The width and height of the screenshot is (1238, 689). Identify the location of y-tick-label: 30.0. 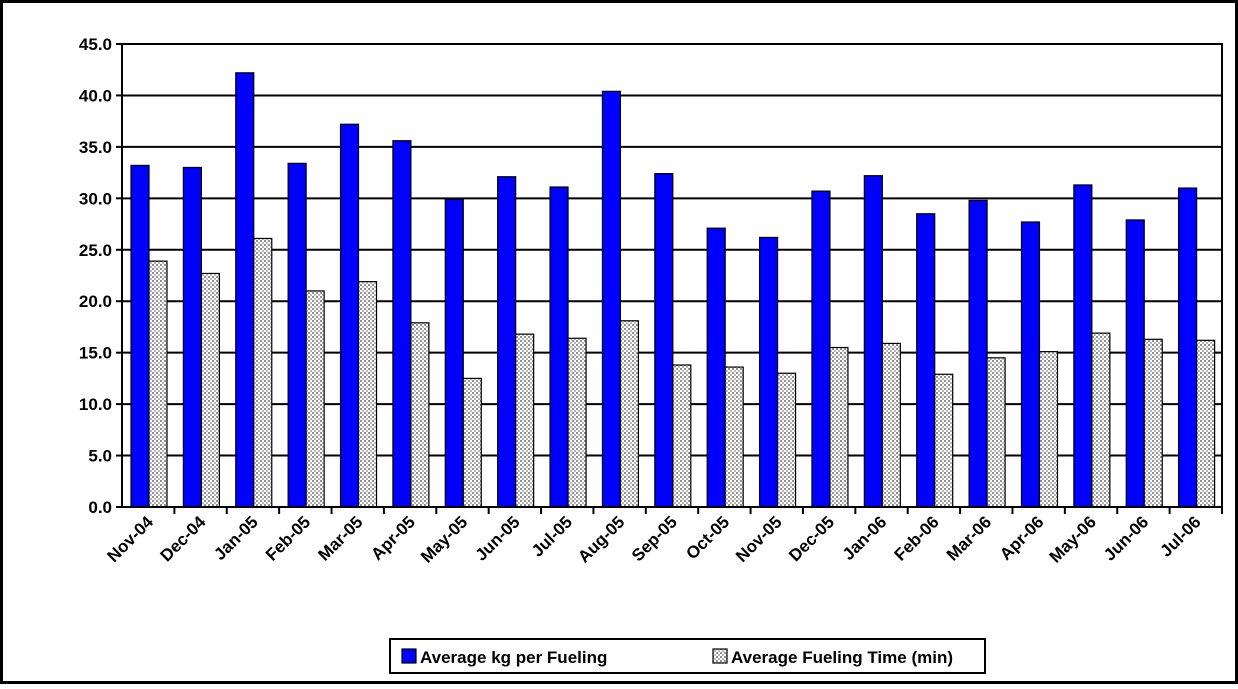
(95, 198).